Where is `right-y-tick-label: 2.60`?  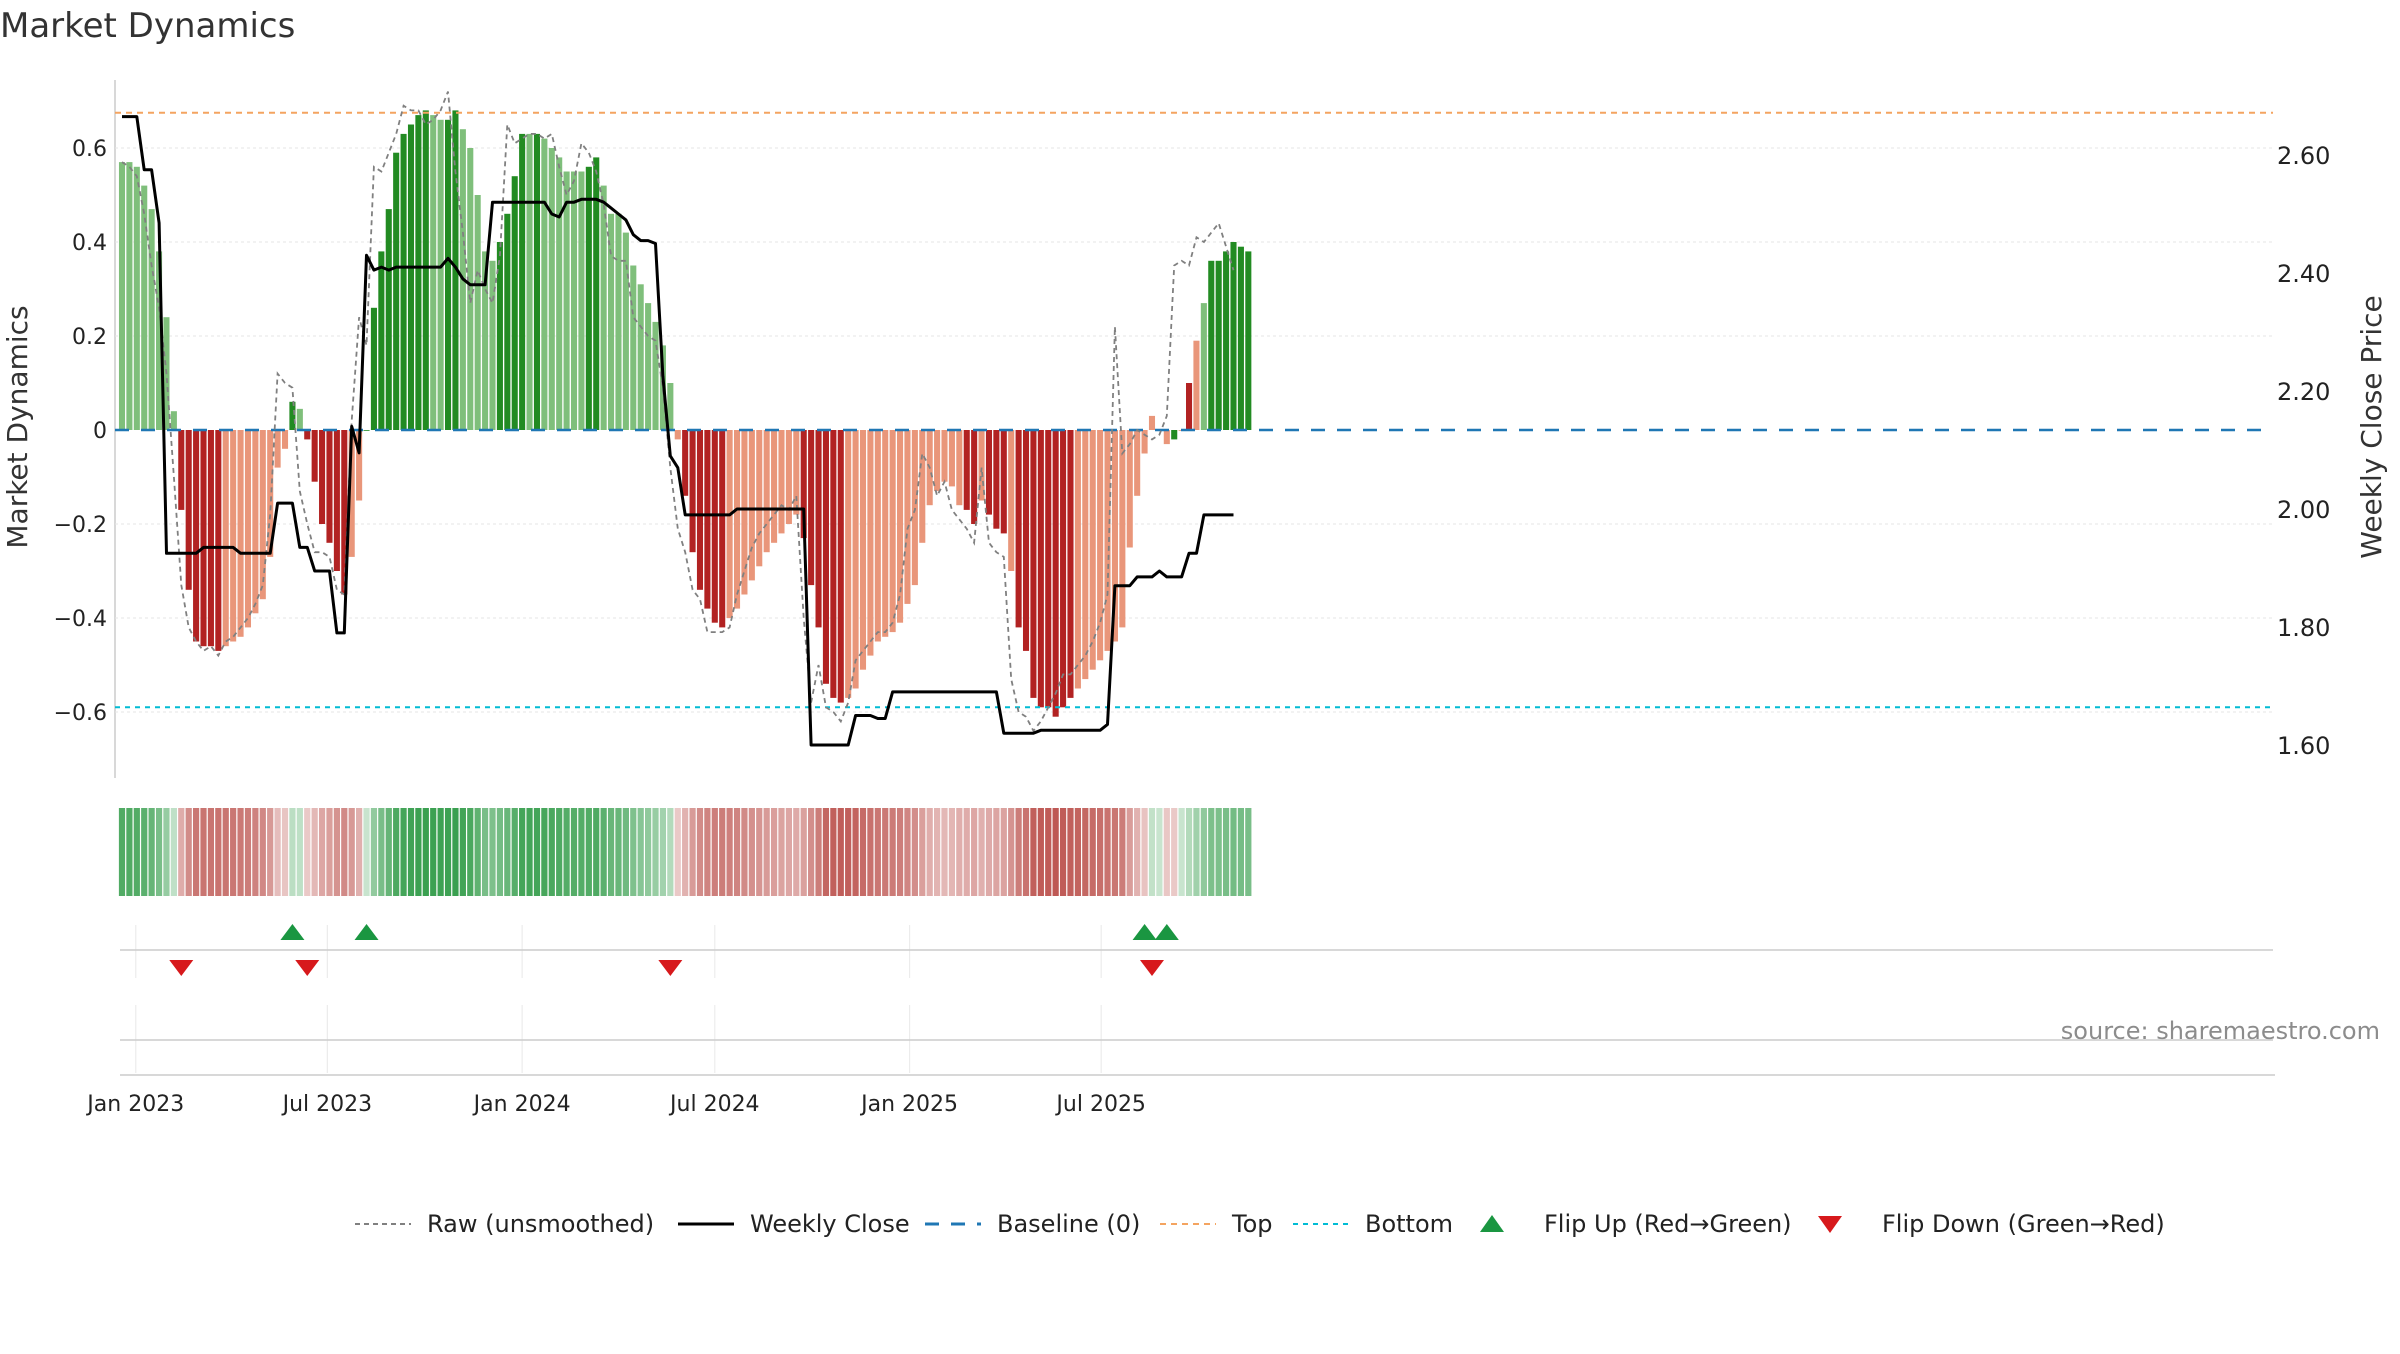 right-y-tick-label: 2.60 is located at coordinates (2303, 156).